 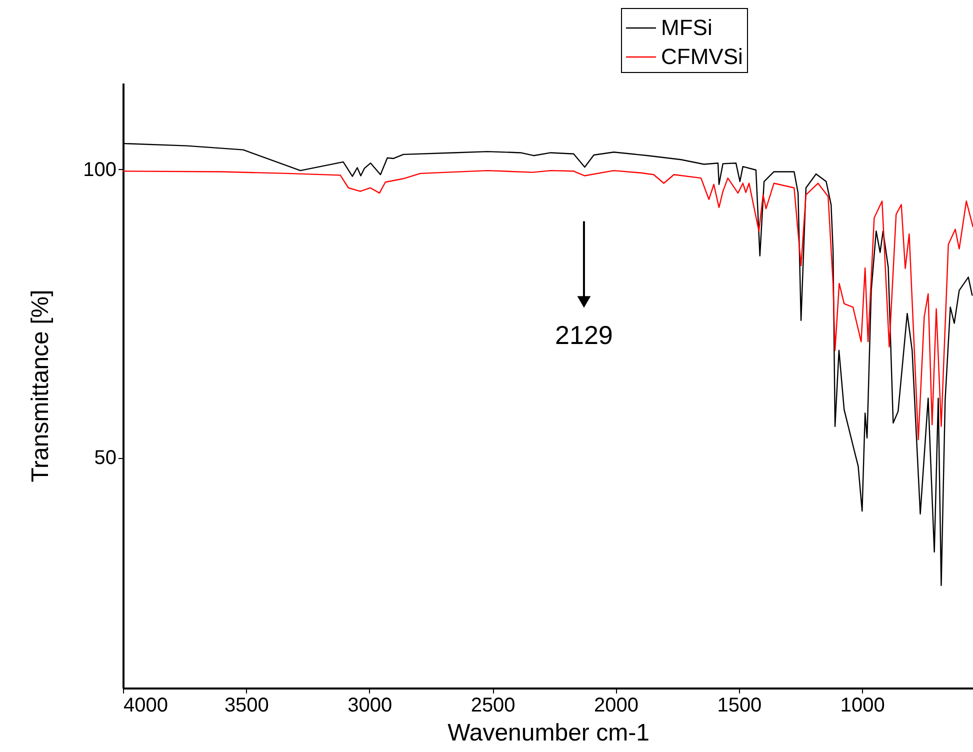 I want to click on x-axis-title: Wavenumber cm-1, so click(x=549, y=733).